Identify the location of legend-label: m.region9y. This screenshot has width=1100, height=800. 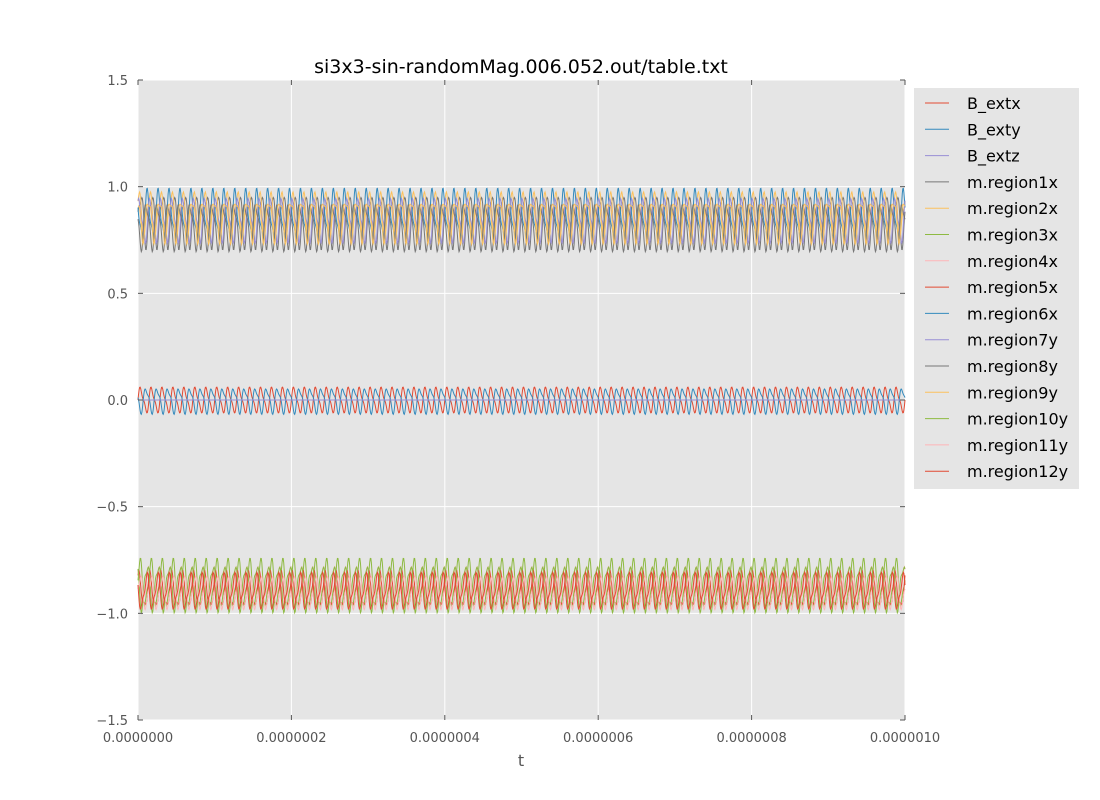
(1012, 392).